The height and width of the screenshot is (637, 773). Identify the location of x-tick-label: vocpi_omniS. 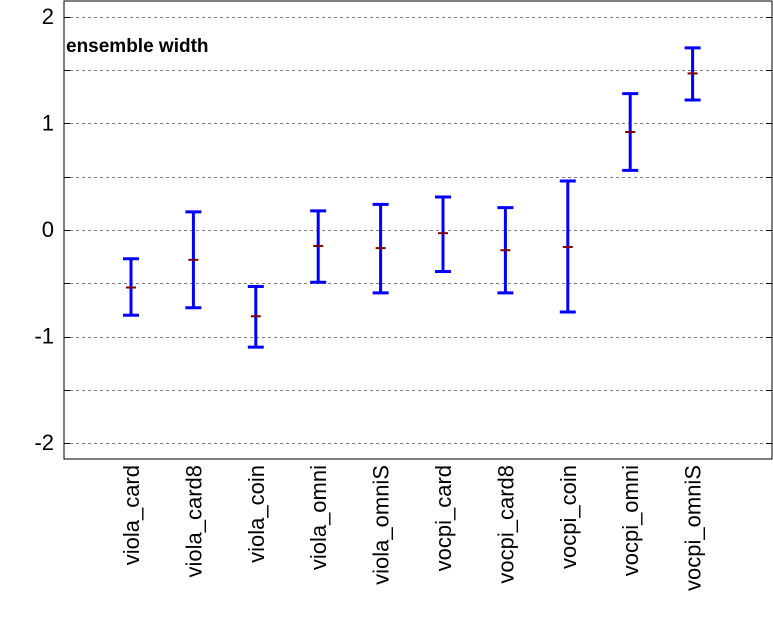
(693, 528).